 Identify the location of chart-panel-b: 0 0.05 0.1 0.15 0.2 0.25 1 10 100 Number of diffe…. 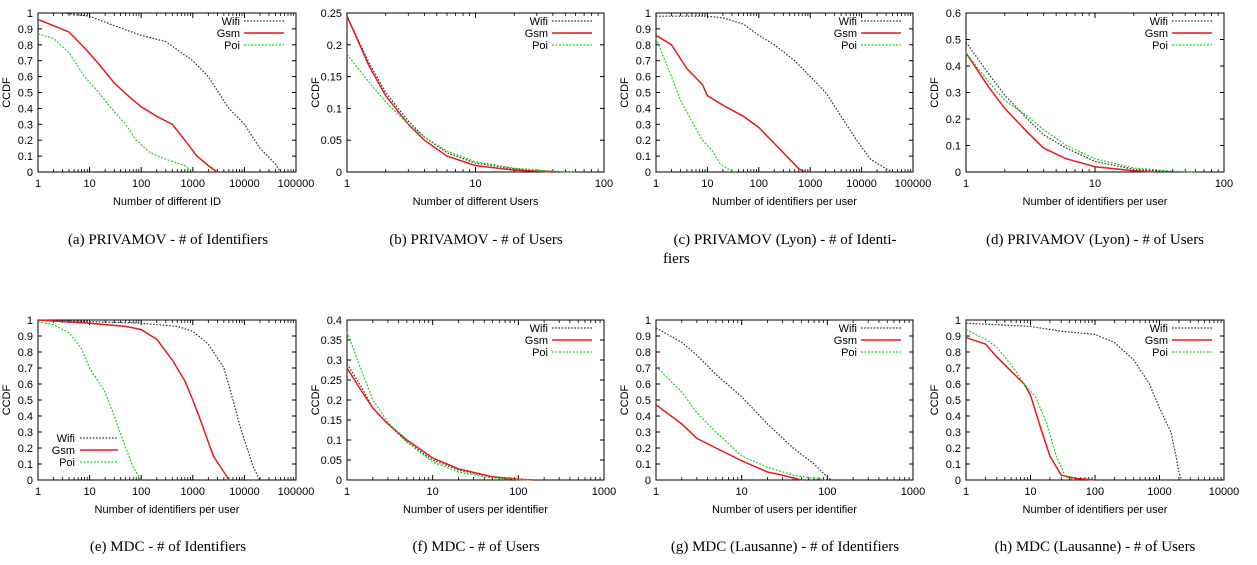
(461, 128).